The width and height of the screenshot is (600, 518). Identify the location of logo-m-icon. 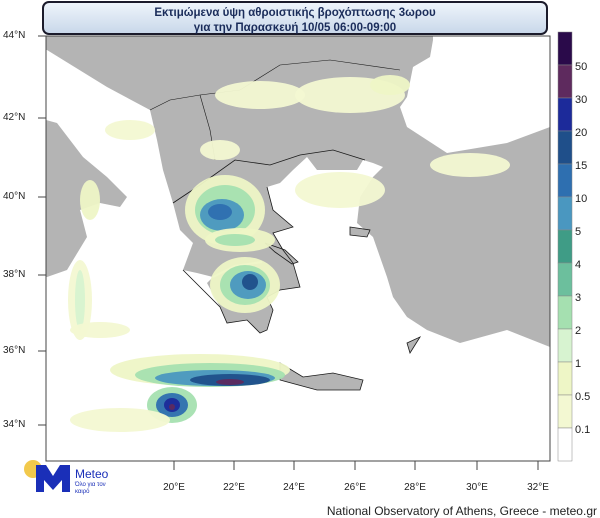
(53, 478).